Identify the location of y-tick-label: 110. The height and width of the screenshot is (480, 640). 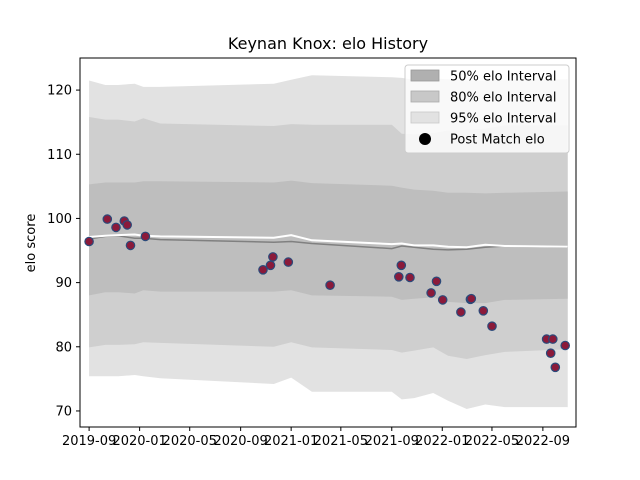
(59, 155).